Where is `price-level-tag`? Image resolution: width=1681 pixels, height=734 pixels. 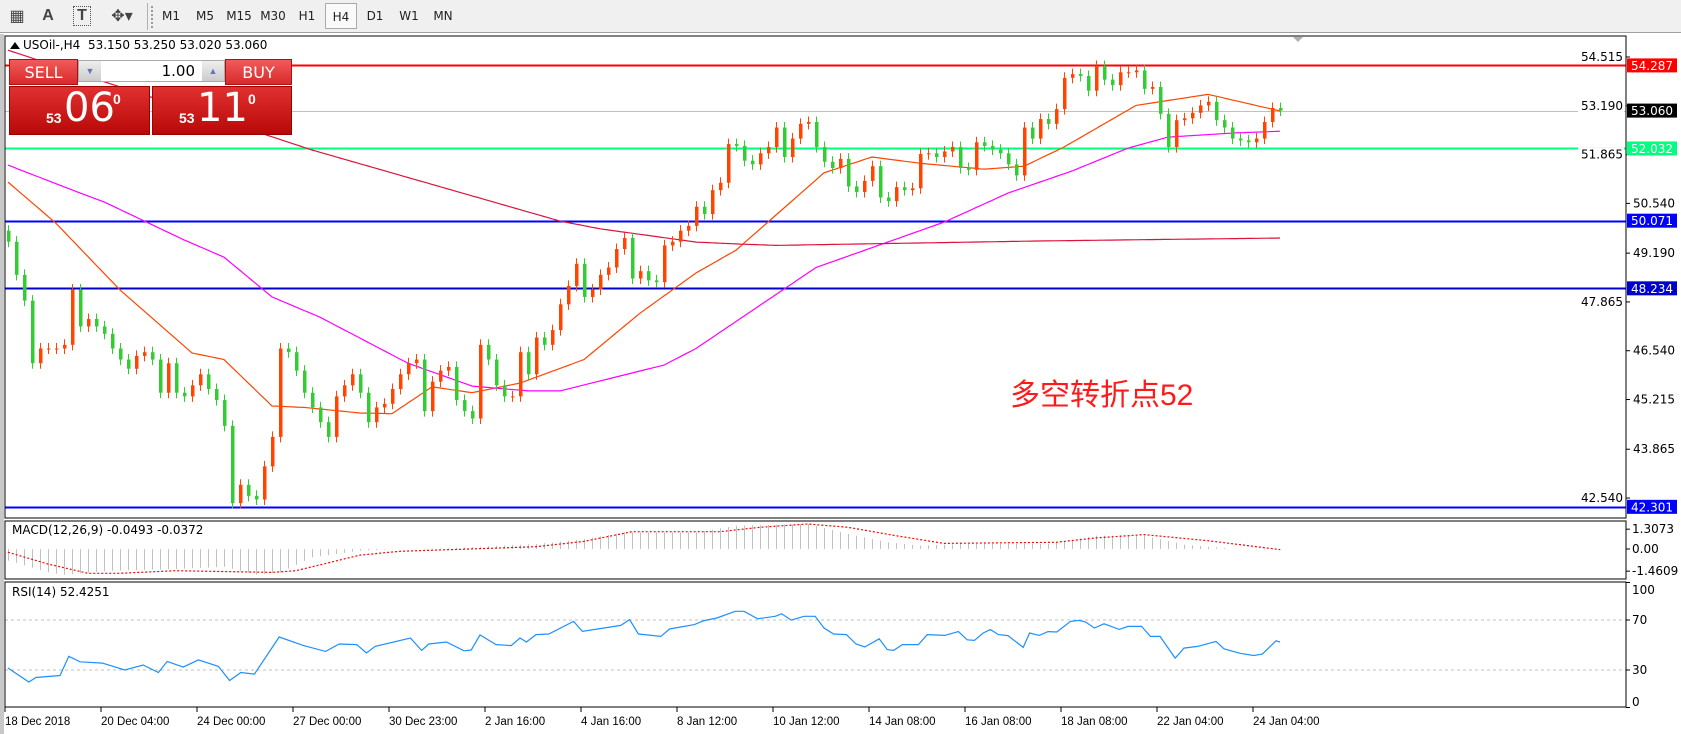
price-level-tag is located at coordinates (1652, 506).